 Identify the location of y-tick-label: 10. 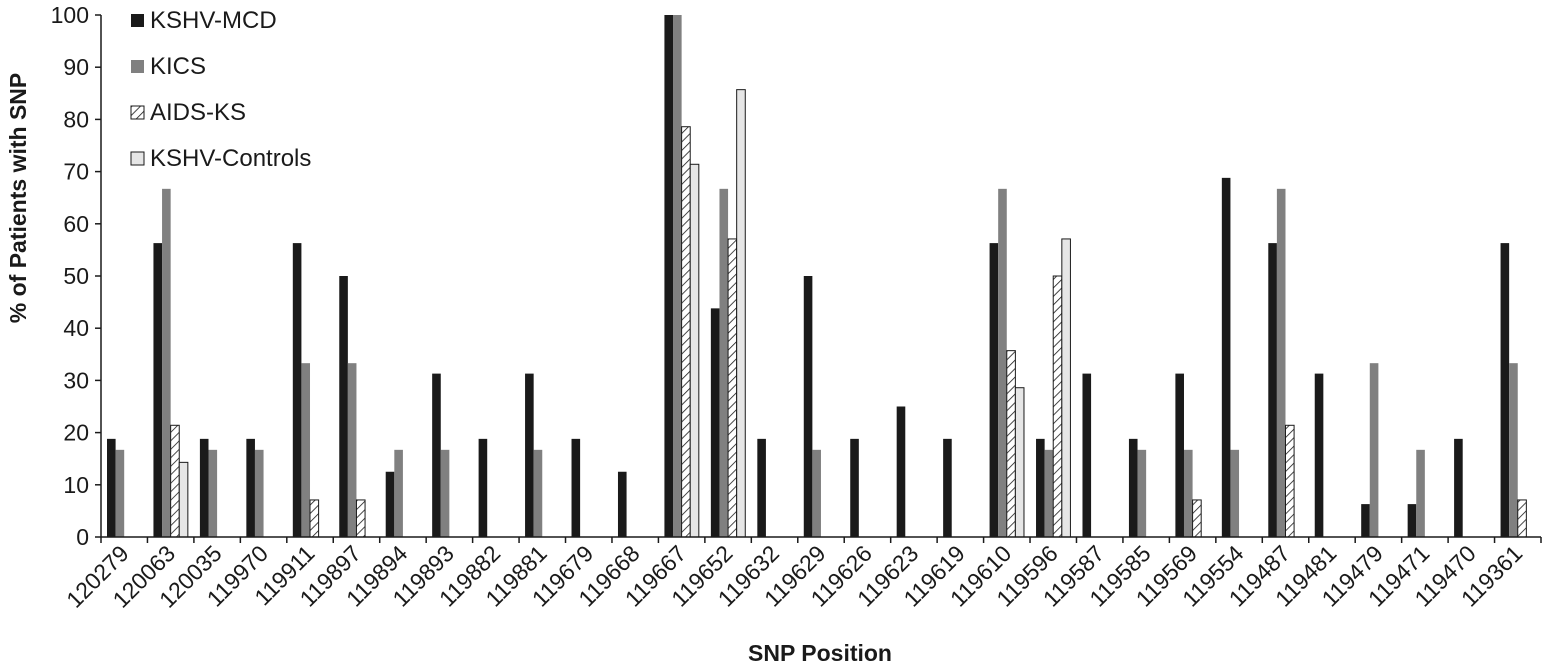
(76, 485).